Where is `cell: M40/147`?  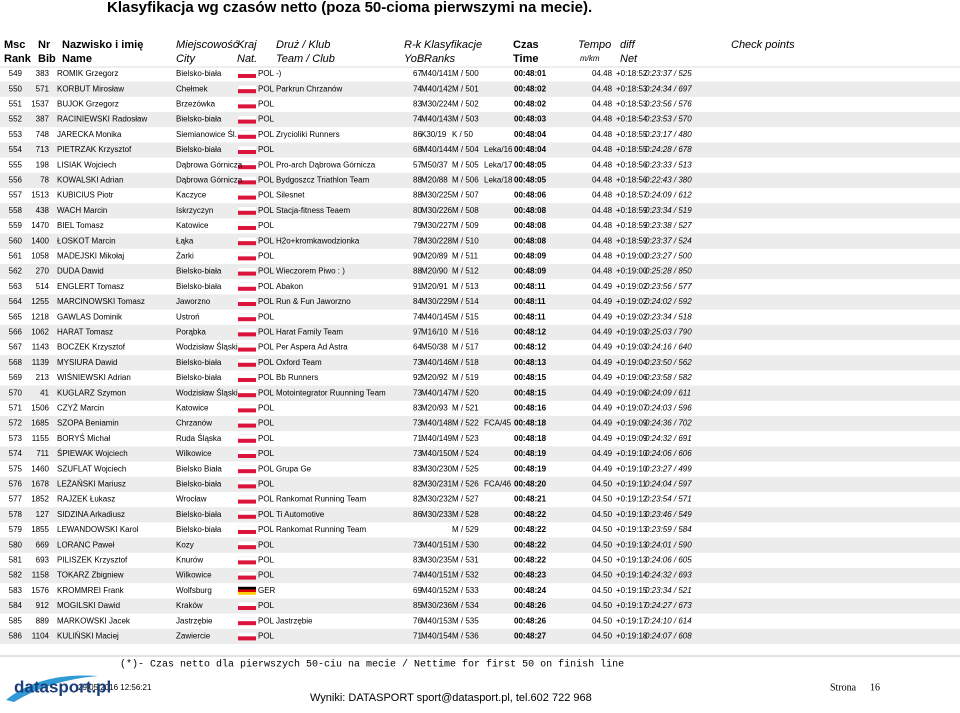
cell: M40/147 is located at coordinates (437, 392).